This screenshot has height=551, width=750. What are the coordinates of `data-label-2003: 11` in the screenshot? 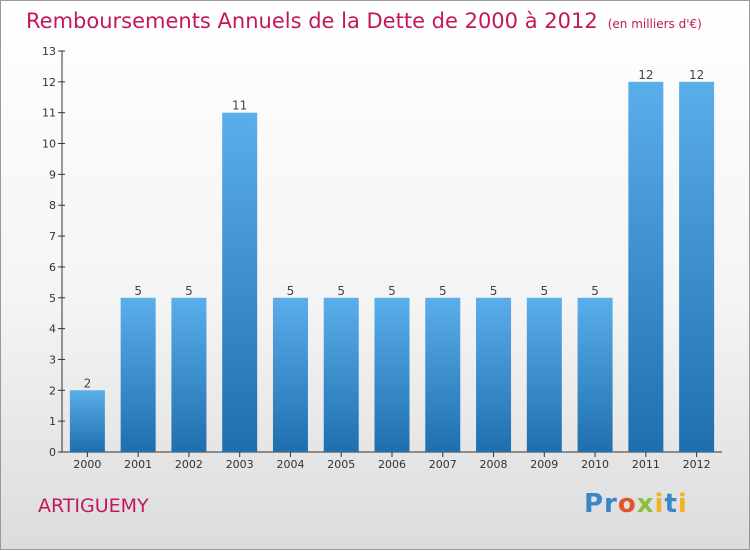 It's located at (239, 106).